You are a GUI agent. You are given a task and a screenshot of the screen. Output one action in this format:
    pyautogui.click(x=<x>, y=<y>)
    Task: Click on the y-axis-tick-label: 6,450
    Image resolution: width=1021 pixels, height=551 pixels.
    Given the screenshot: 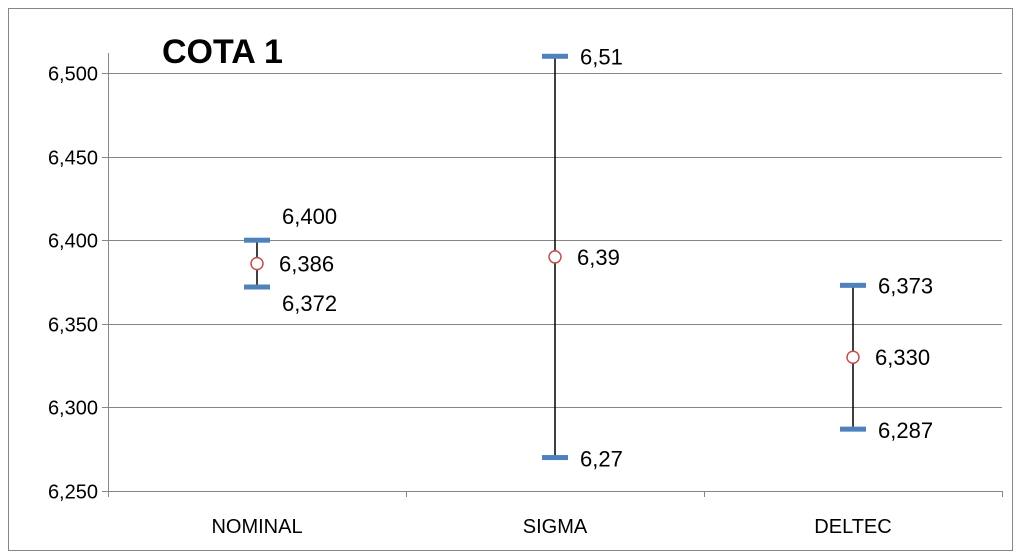 What is the action you would take?
    pyautogui.click(x=73, y=159)
    